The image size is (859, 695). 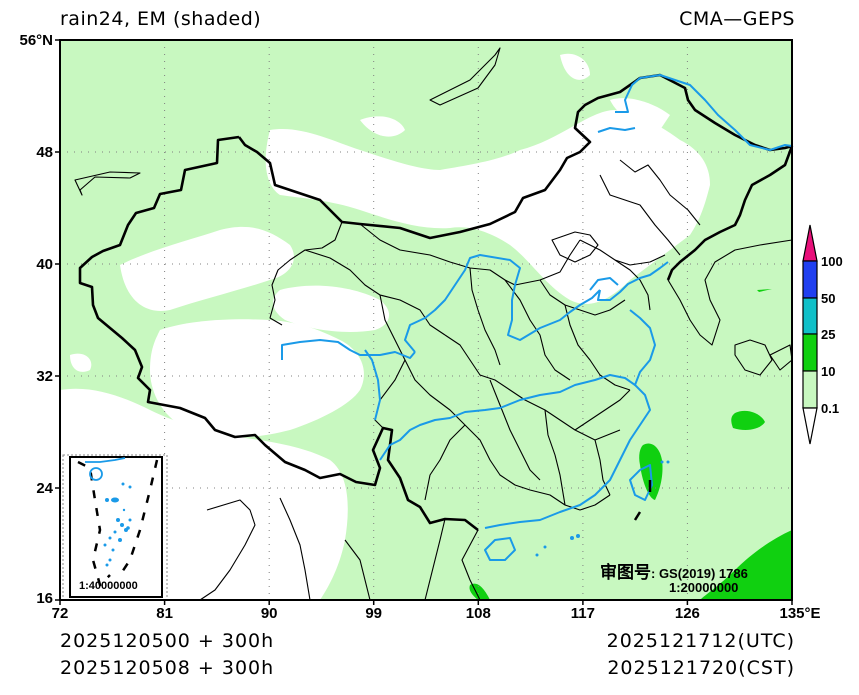 What do you see at coordinates (60, 613) in the screenshot?
I see `x-tick-72: 72` at bounding box center [60, 613].